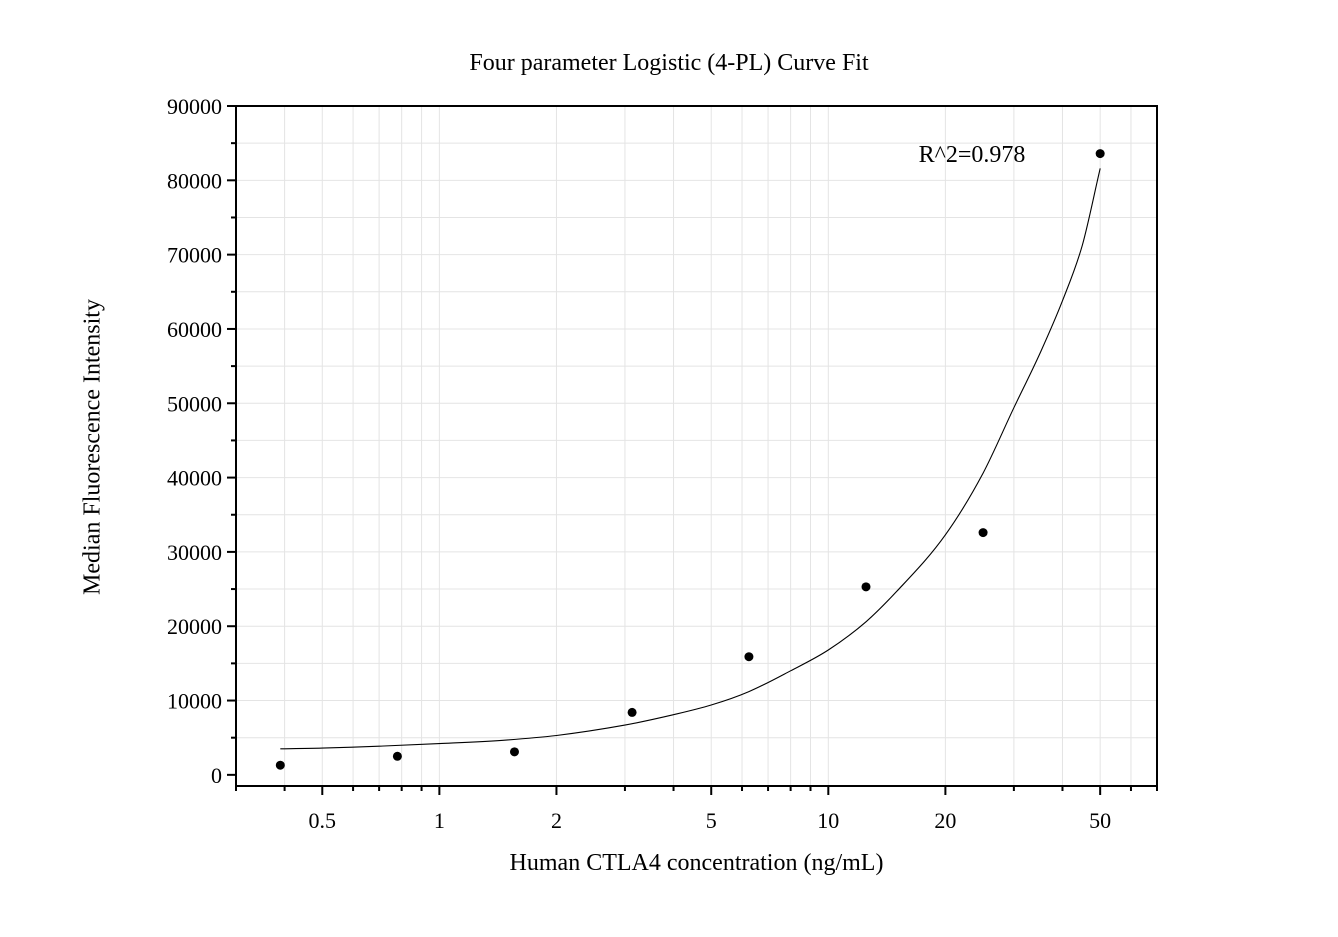 The image size is (1338, 937). Describe the element at coordinates (194, 626) in the screenshot. I see `y-tick-label: 20000` at that location.